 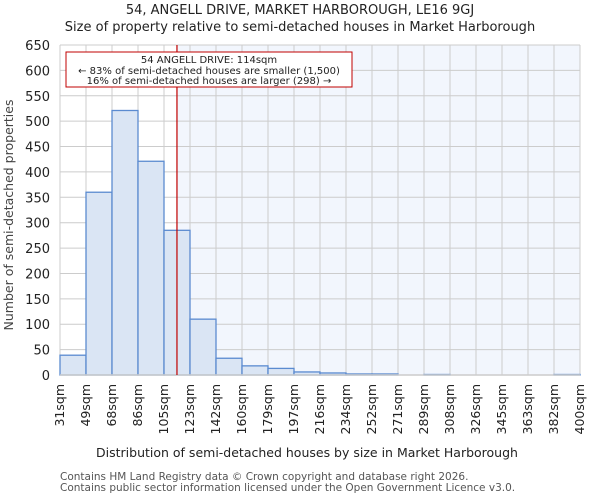 I want to click on x-tick-label: 363sqm, so click(x=527, y=409).